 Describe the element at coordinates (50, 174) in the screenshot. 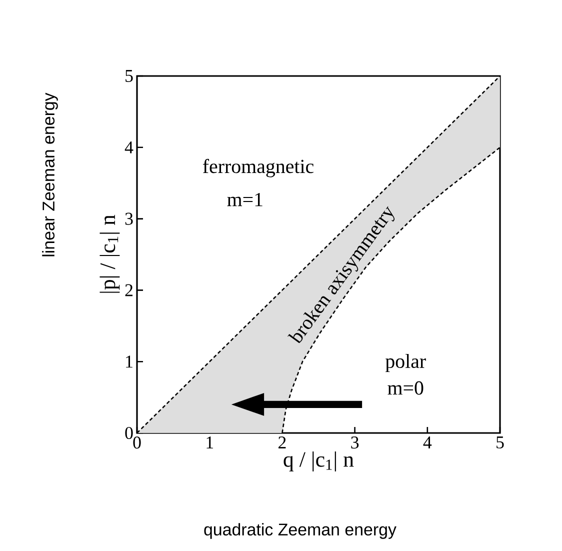

I see `text: linear Zeeman energy` at that location.